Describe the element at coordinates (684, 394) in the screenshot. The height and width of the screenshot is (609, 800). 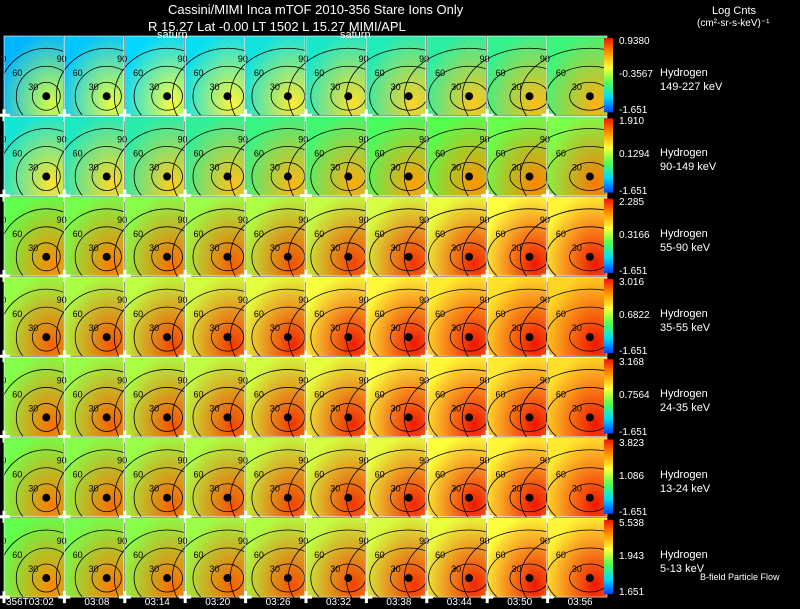
I see `row-species: Hydrogen` at that location.